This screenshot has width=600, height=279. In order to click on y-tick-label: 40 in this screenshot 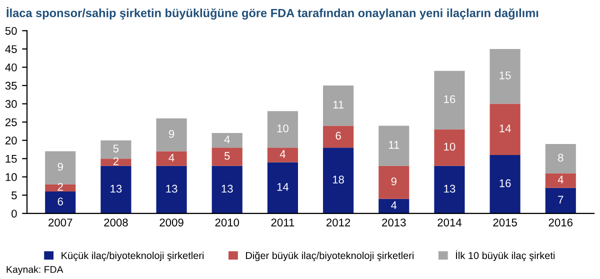, I will do `click(11, 68)`.